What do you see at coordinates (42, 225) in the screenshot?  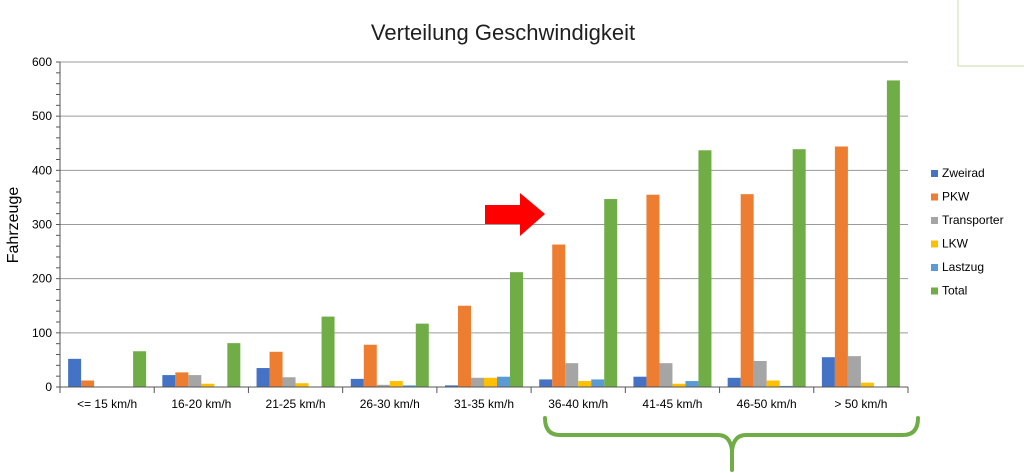 I see `y-tick-label: 300` at bounding box center [42, 225].